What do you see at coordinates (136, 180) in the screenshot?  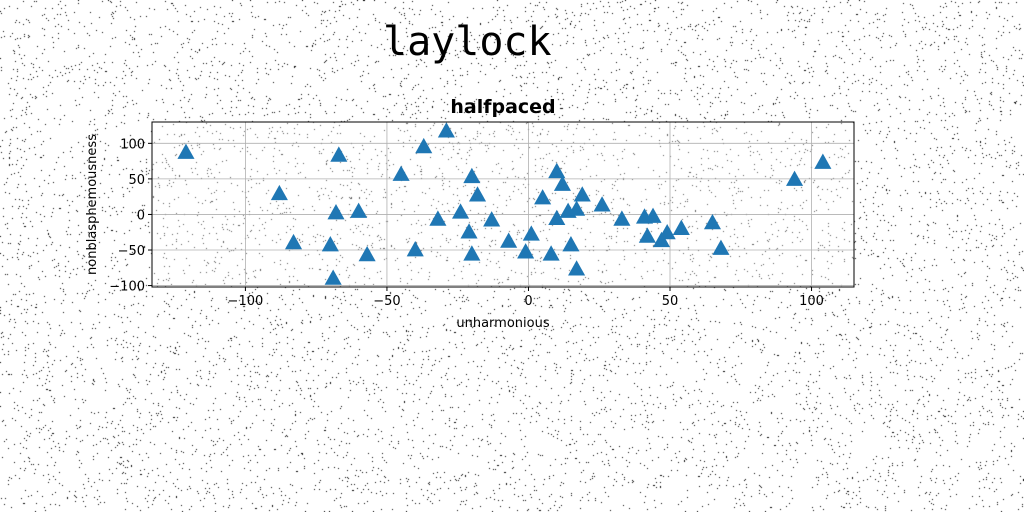 I see `y-tick-label: 50` at bounding box center [136, 180].